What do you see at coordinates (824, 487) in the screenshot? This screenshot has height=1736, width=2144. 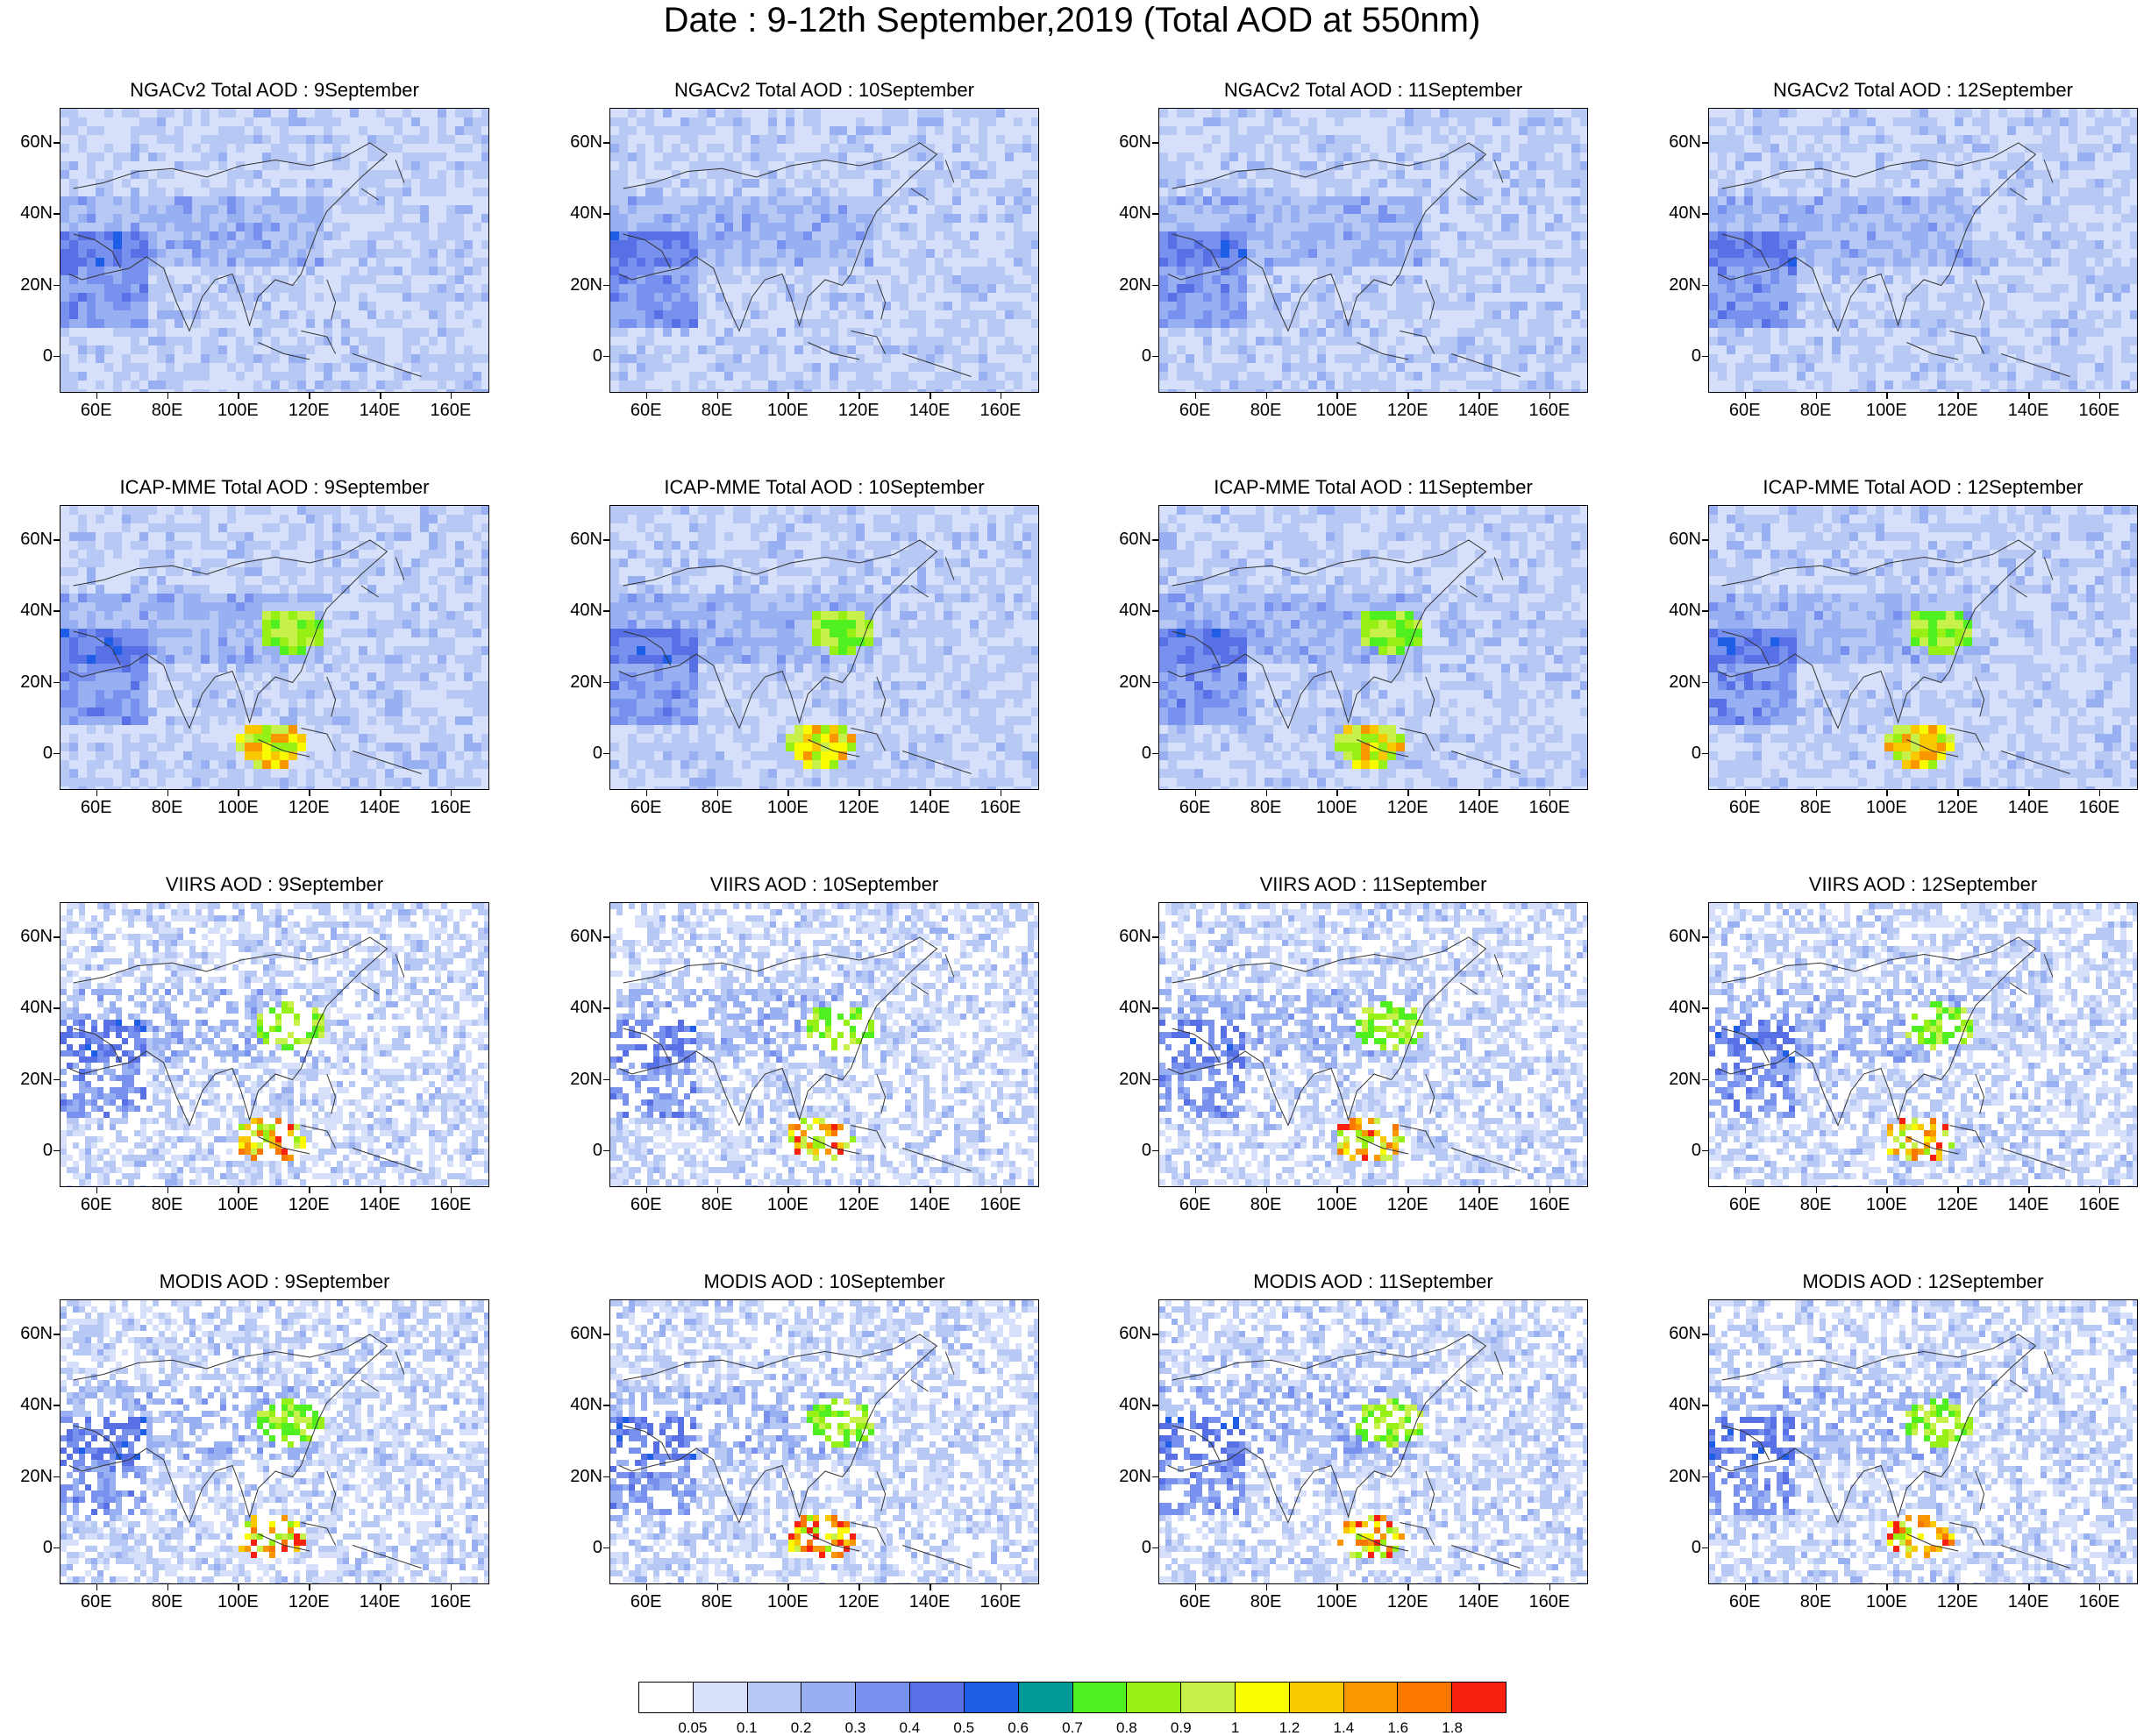 I see `panel-title: ICAP-MME Total AOD : 10September` at bounding box center [824, 487].